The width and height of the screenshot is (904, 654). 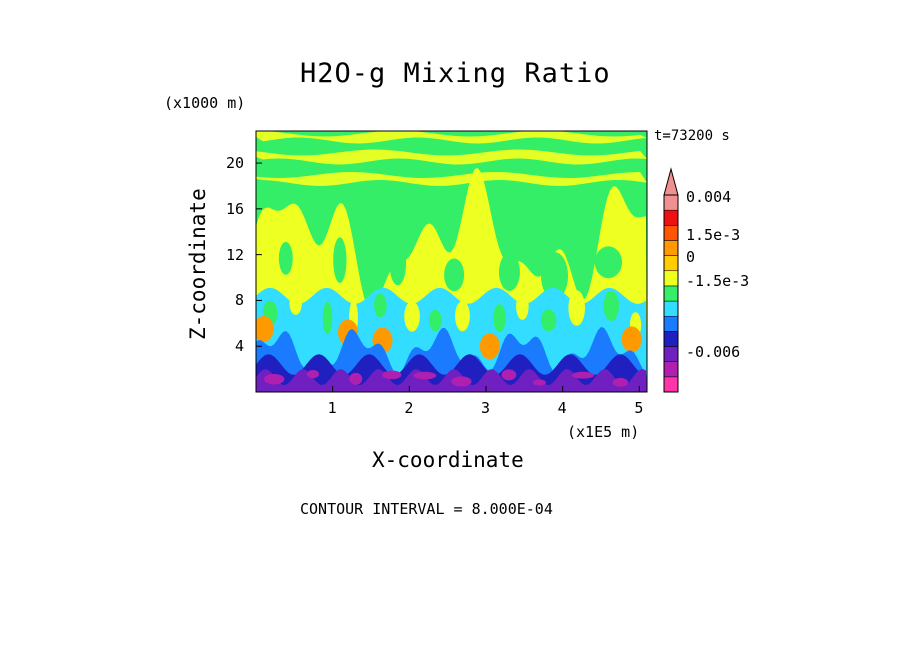 What do you see at coordinates (713, 352) in the screenshot?
I see `colorbar-label: -0.006` at bounding box center [713, 352].